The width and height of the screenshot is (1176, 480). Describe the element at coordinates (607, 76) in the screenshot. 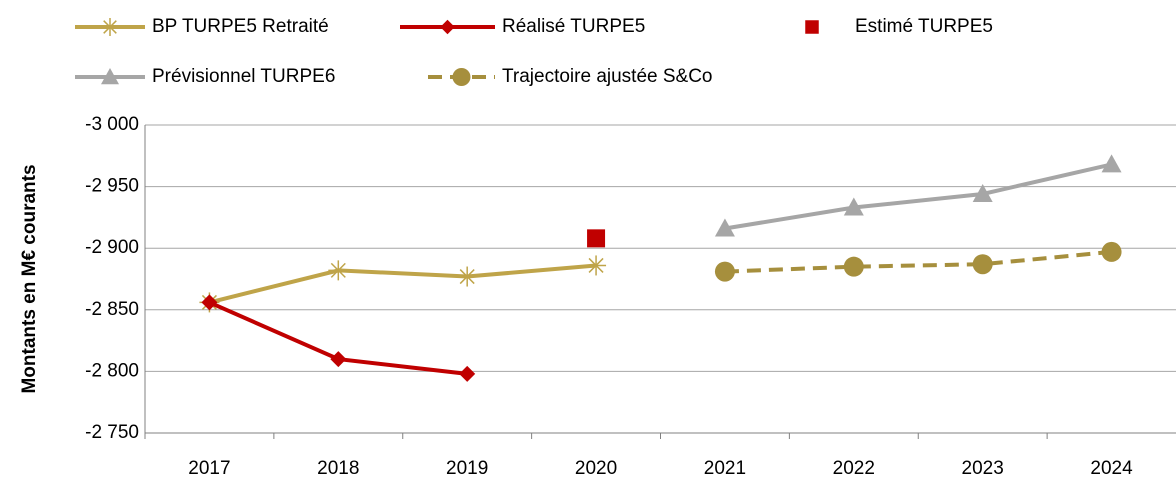

I see `legend-label: Trajectoire ajustée S&Co` at that location.